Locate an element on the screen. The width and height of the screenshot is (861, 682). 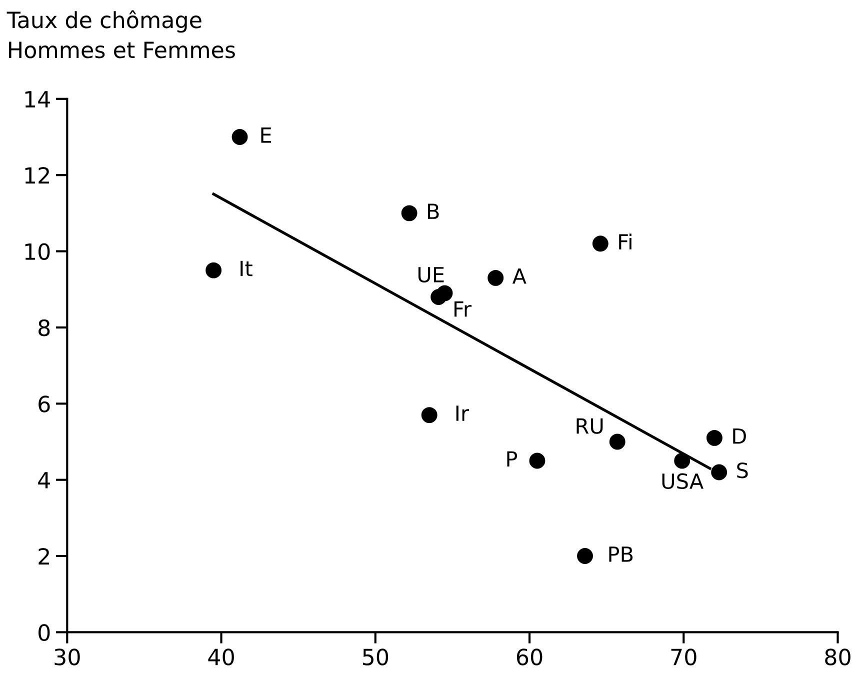
y-tick-label: 10 is located at coordinates (37, 251).